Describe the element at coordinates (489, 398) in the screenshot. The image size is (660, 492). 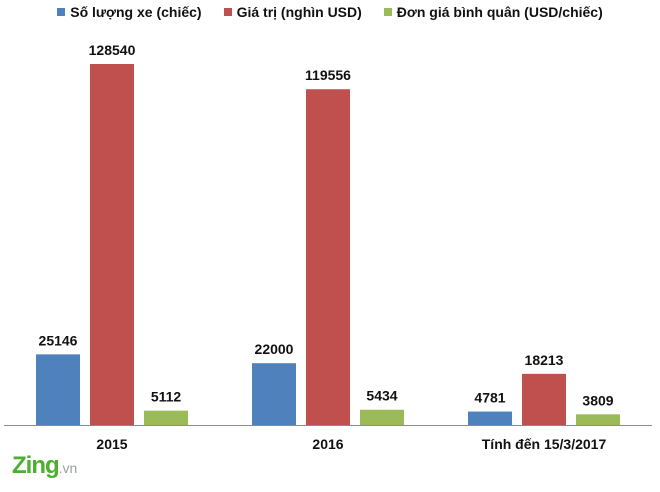
I see `data-label-quantity-3: 4781` at that location.